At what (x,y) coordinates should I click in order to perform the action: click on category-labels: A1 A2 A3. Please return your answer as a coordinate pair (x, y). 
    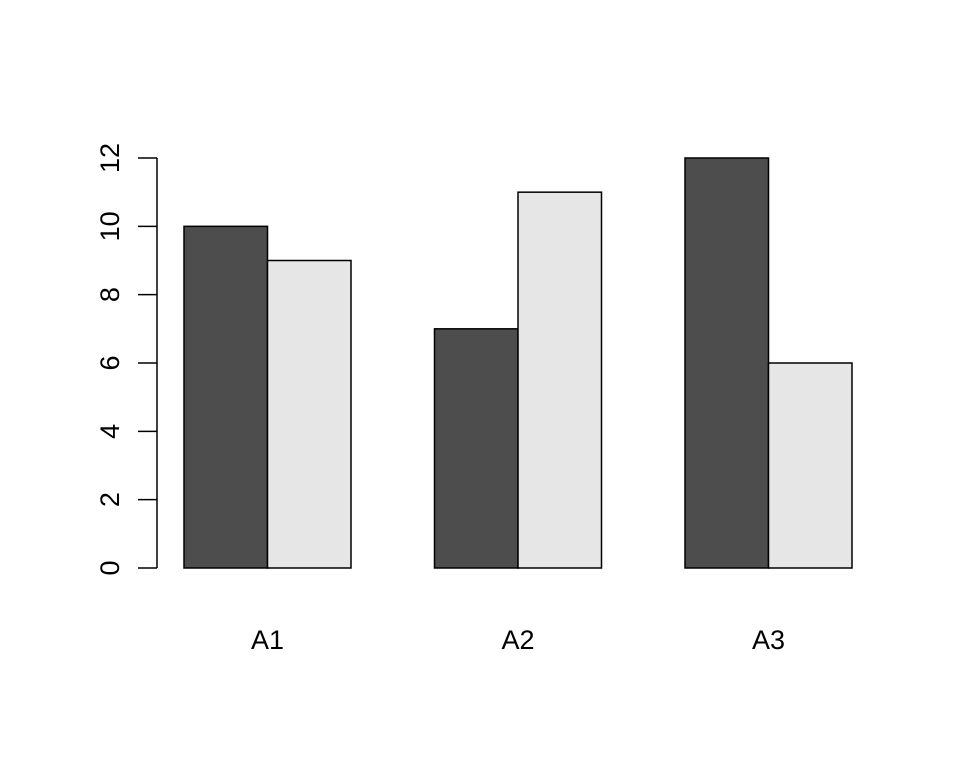
    Looking at the image, I should click on (518, 640).